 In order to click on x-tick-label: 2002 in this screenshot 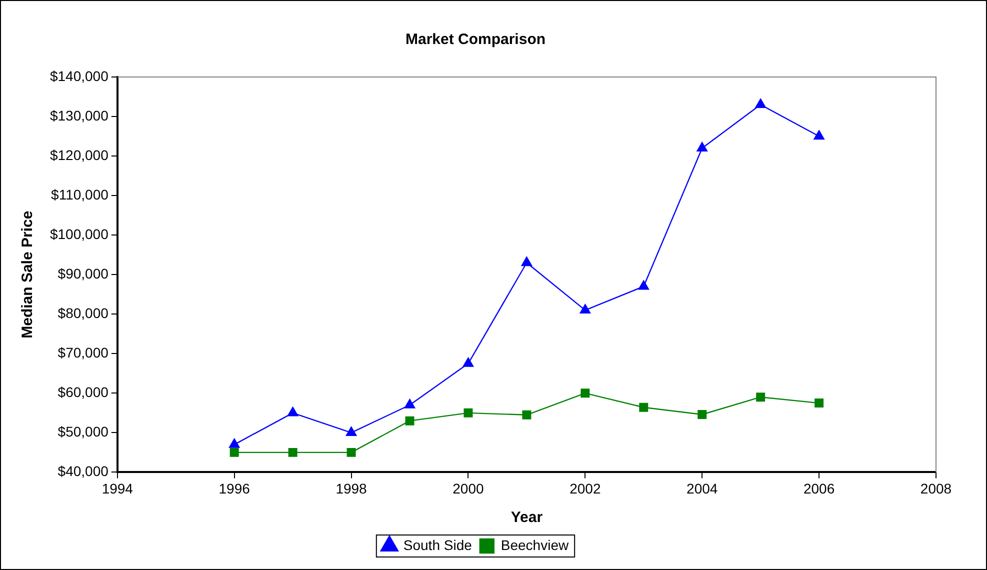, I will do `click(585, 488)`.